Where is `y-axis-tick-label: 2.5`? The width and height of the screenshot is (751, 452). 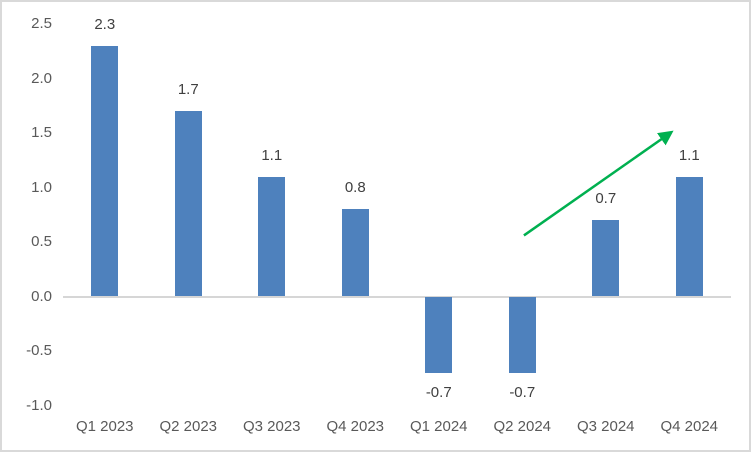 y-axis-tick-label: 2.5 is located at coordinates (41, 23).